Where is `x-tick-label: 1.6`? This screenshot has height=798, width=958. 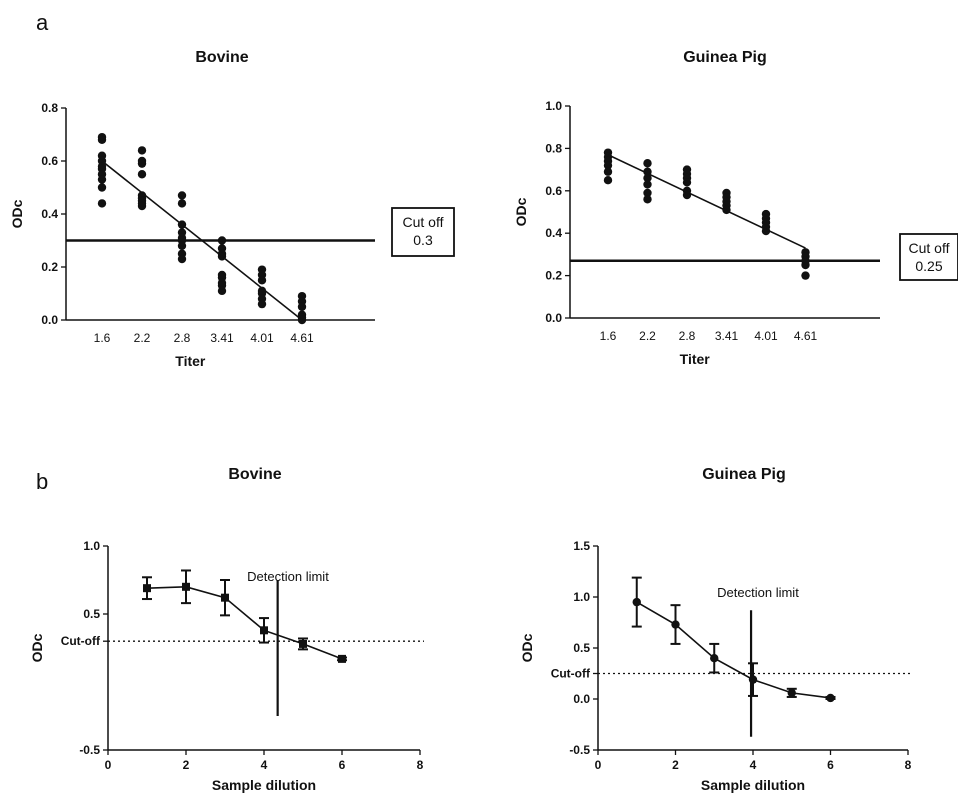 x-tick-label: 1.6 is located at coordinates (102, 338).